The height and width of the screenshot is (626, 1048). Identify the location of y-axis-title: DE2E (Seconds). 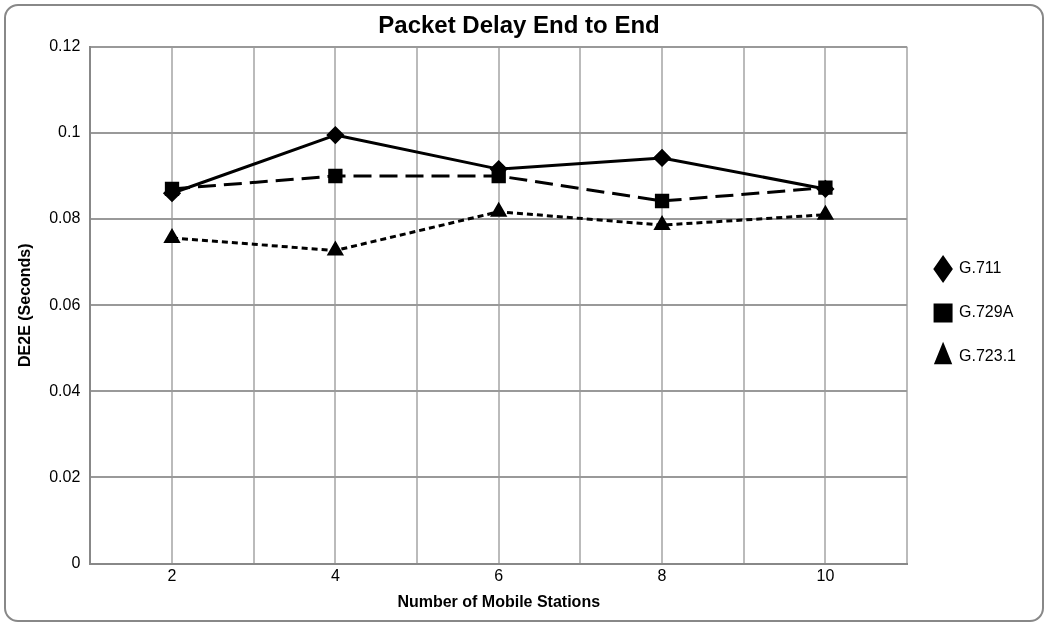
(25, 305).